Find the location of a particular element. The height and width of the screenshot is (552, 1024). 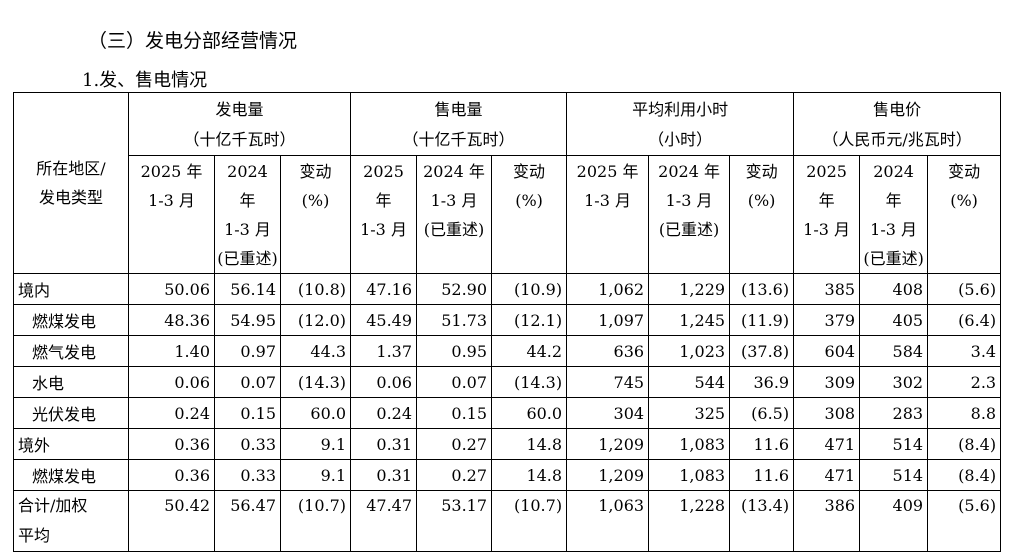

table-cell: 408 is located at coordinates (894, 289).